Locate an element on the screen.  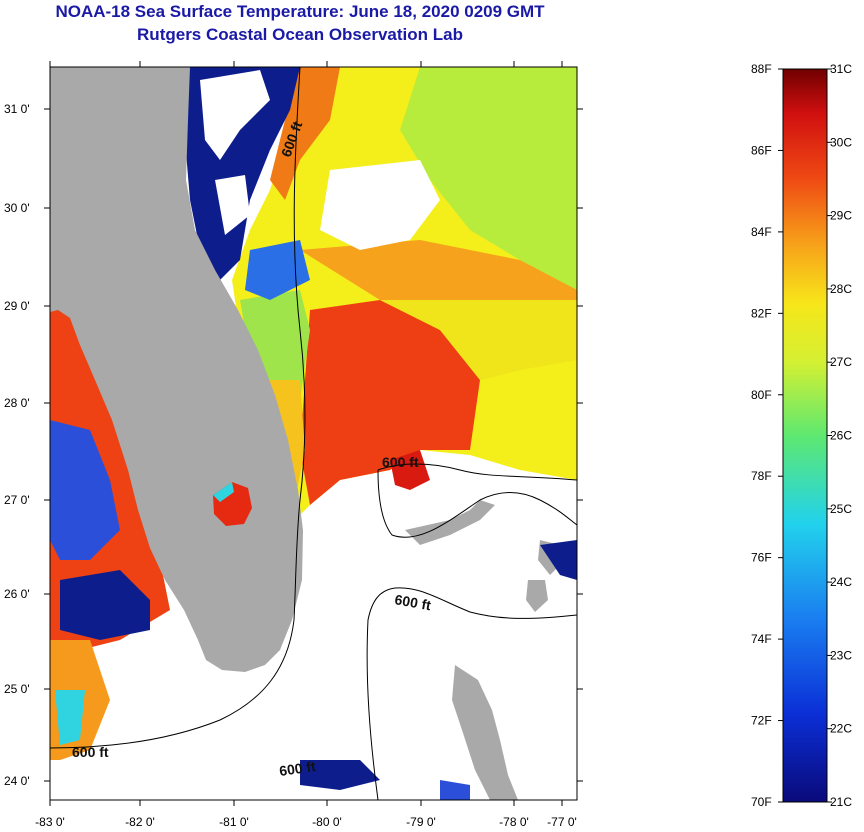
lat-label-28: 28 0' is located at coordinates (17, 403).